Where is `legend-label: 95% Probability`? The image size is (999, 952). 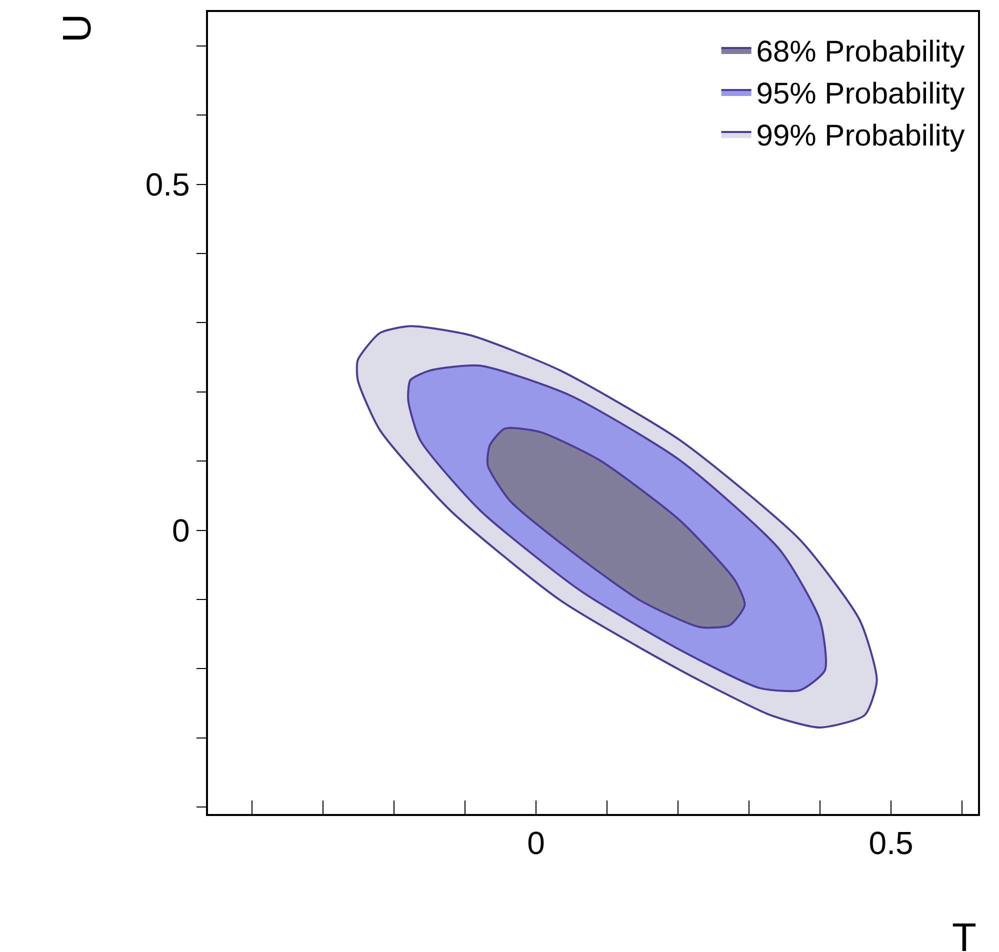 legend-label: 95% Probability is located at coordinates (860, 94).